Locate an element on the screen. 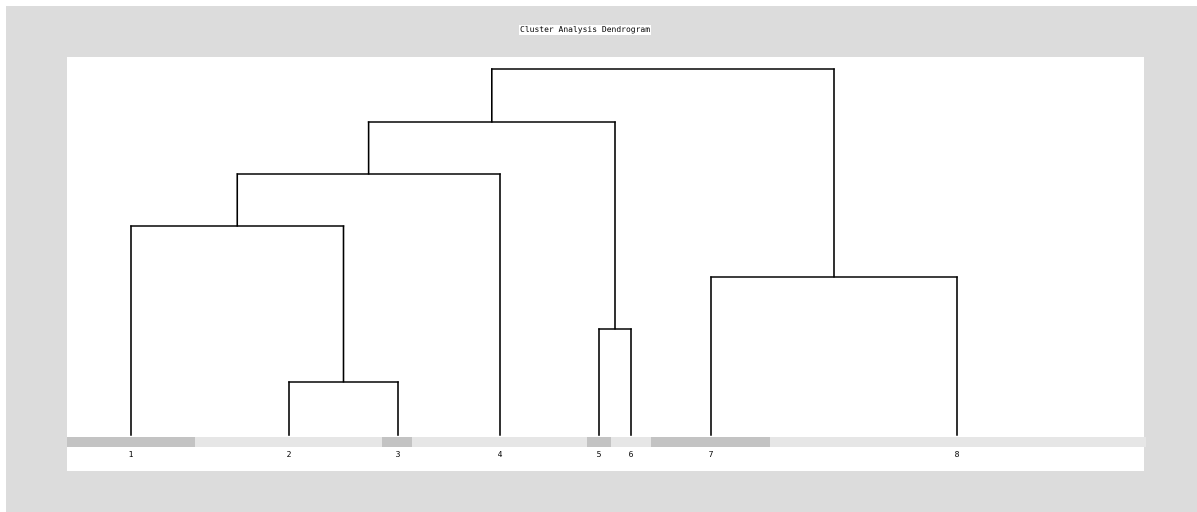 This screenshot has height=512, width=1197. chart-title: Cluster Analysis Dendrogram is located at coordinates (585, 30).